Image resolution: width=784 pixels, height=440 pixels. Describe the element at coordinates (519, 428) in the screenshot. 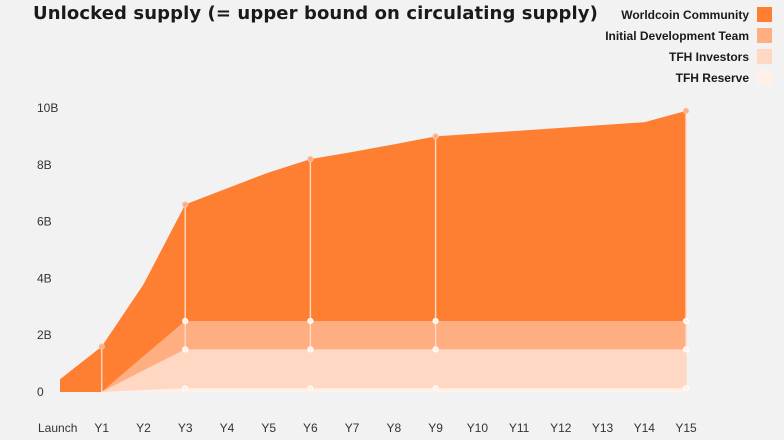

I see `x-tick-label: Y11` at that location.